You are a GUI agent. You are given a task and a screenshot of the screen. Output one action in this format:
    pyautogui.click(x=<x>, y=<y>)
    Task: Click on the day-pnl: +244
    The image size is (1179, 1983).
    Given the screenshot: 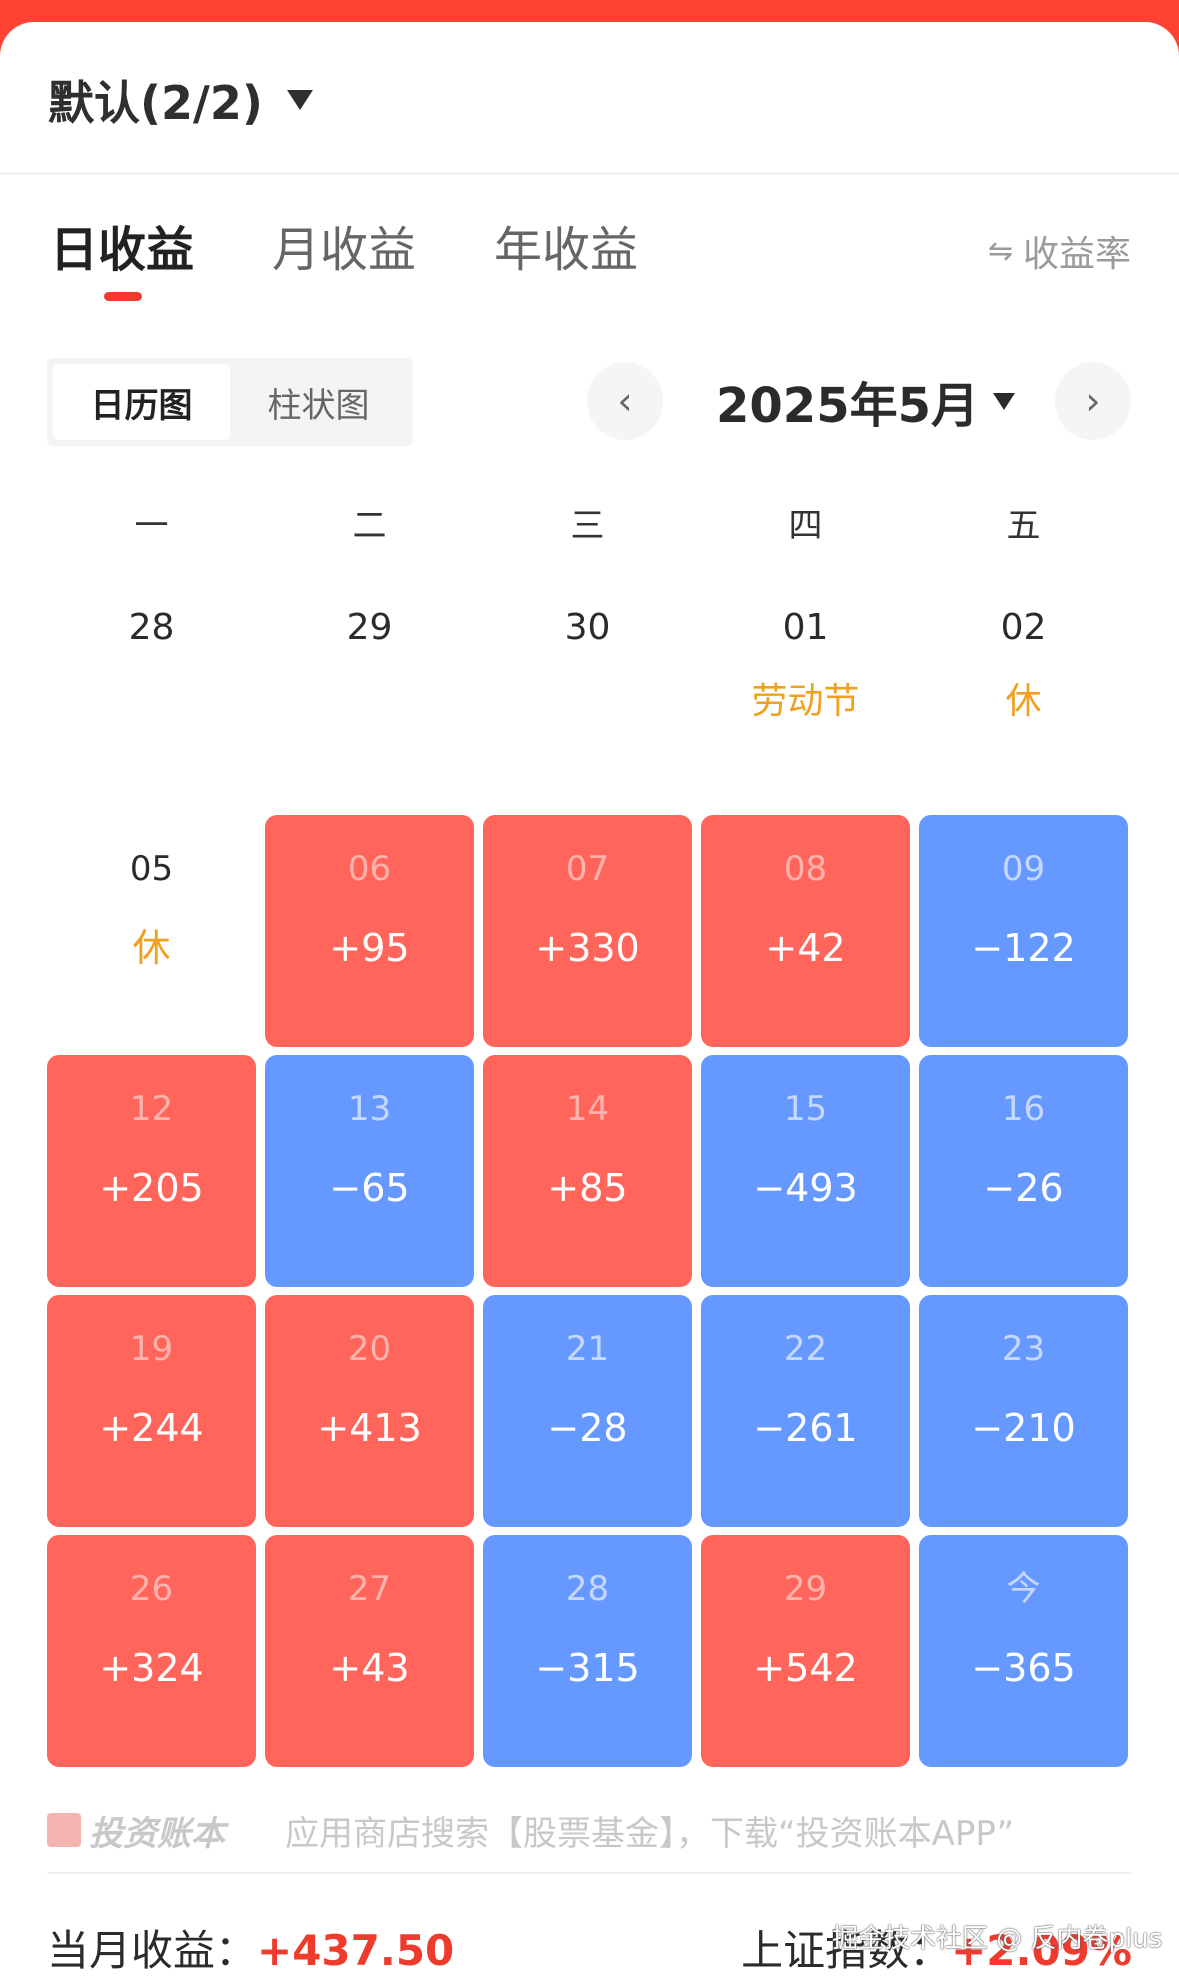 What is the action you would take?
    pyautogui.click(x=151, y=1428)
    